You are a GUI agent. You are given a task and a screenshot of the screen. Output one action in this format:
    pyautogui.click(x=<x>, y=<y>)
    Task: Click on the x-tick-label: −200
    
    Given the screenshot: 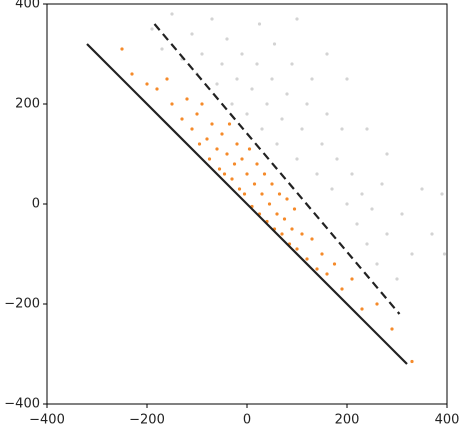 What is the action you would take?
    pyautogui.click(x=147, y=420)
    